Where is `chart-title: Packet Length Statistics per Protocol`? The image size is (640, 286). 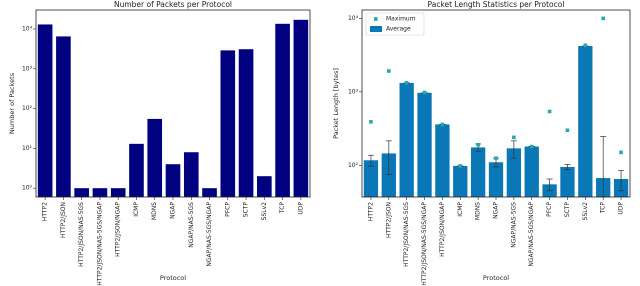 chart-title: Packet Length Statistics per Protocol is located at coordinates (496, 4).